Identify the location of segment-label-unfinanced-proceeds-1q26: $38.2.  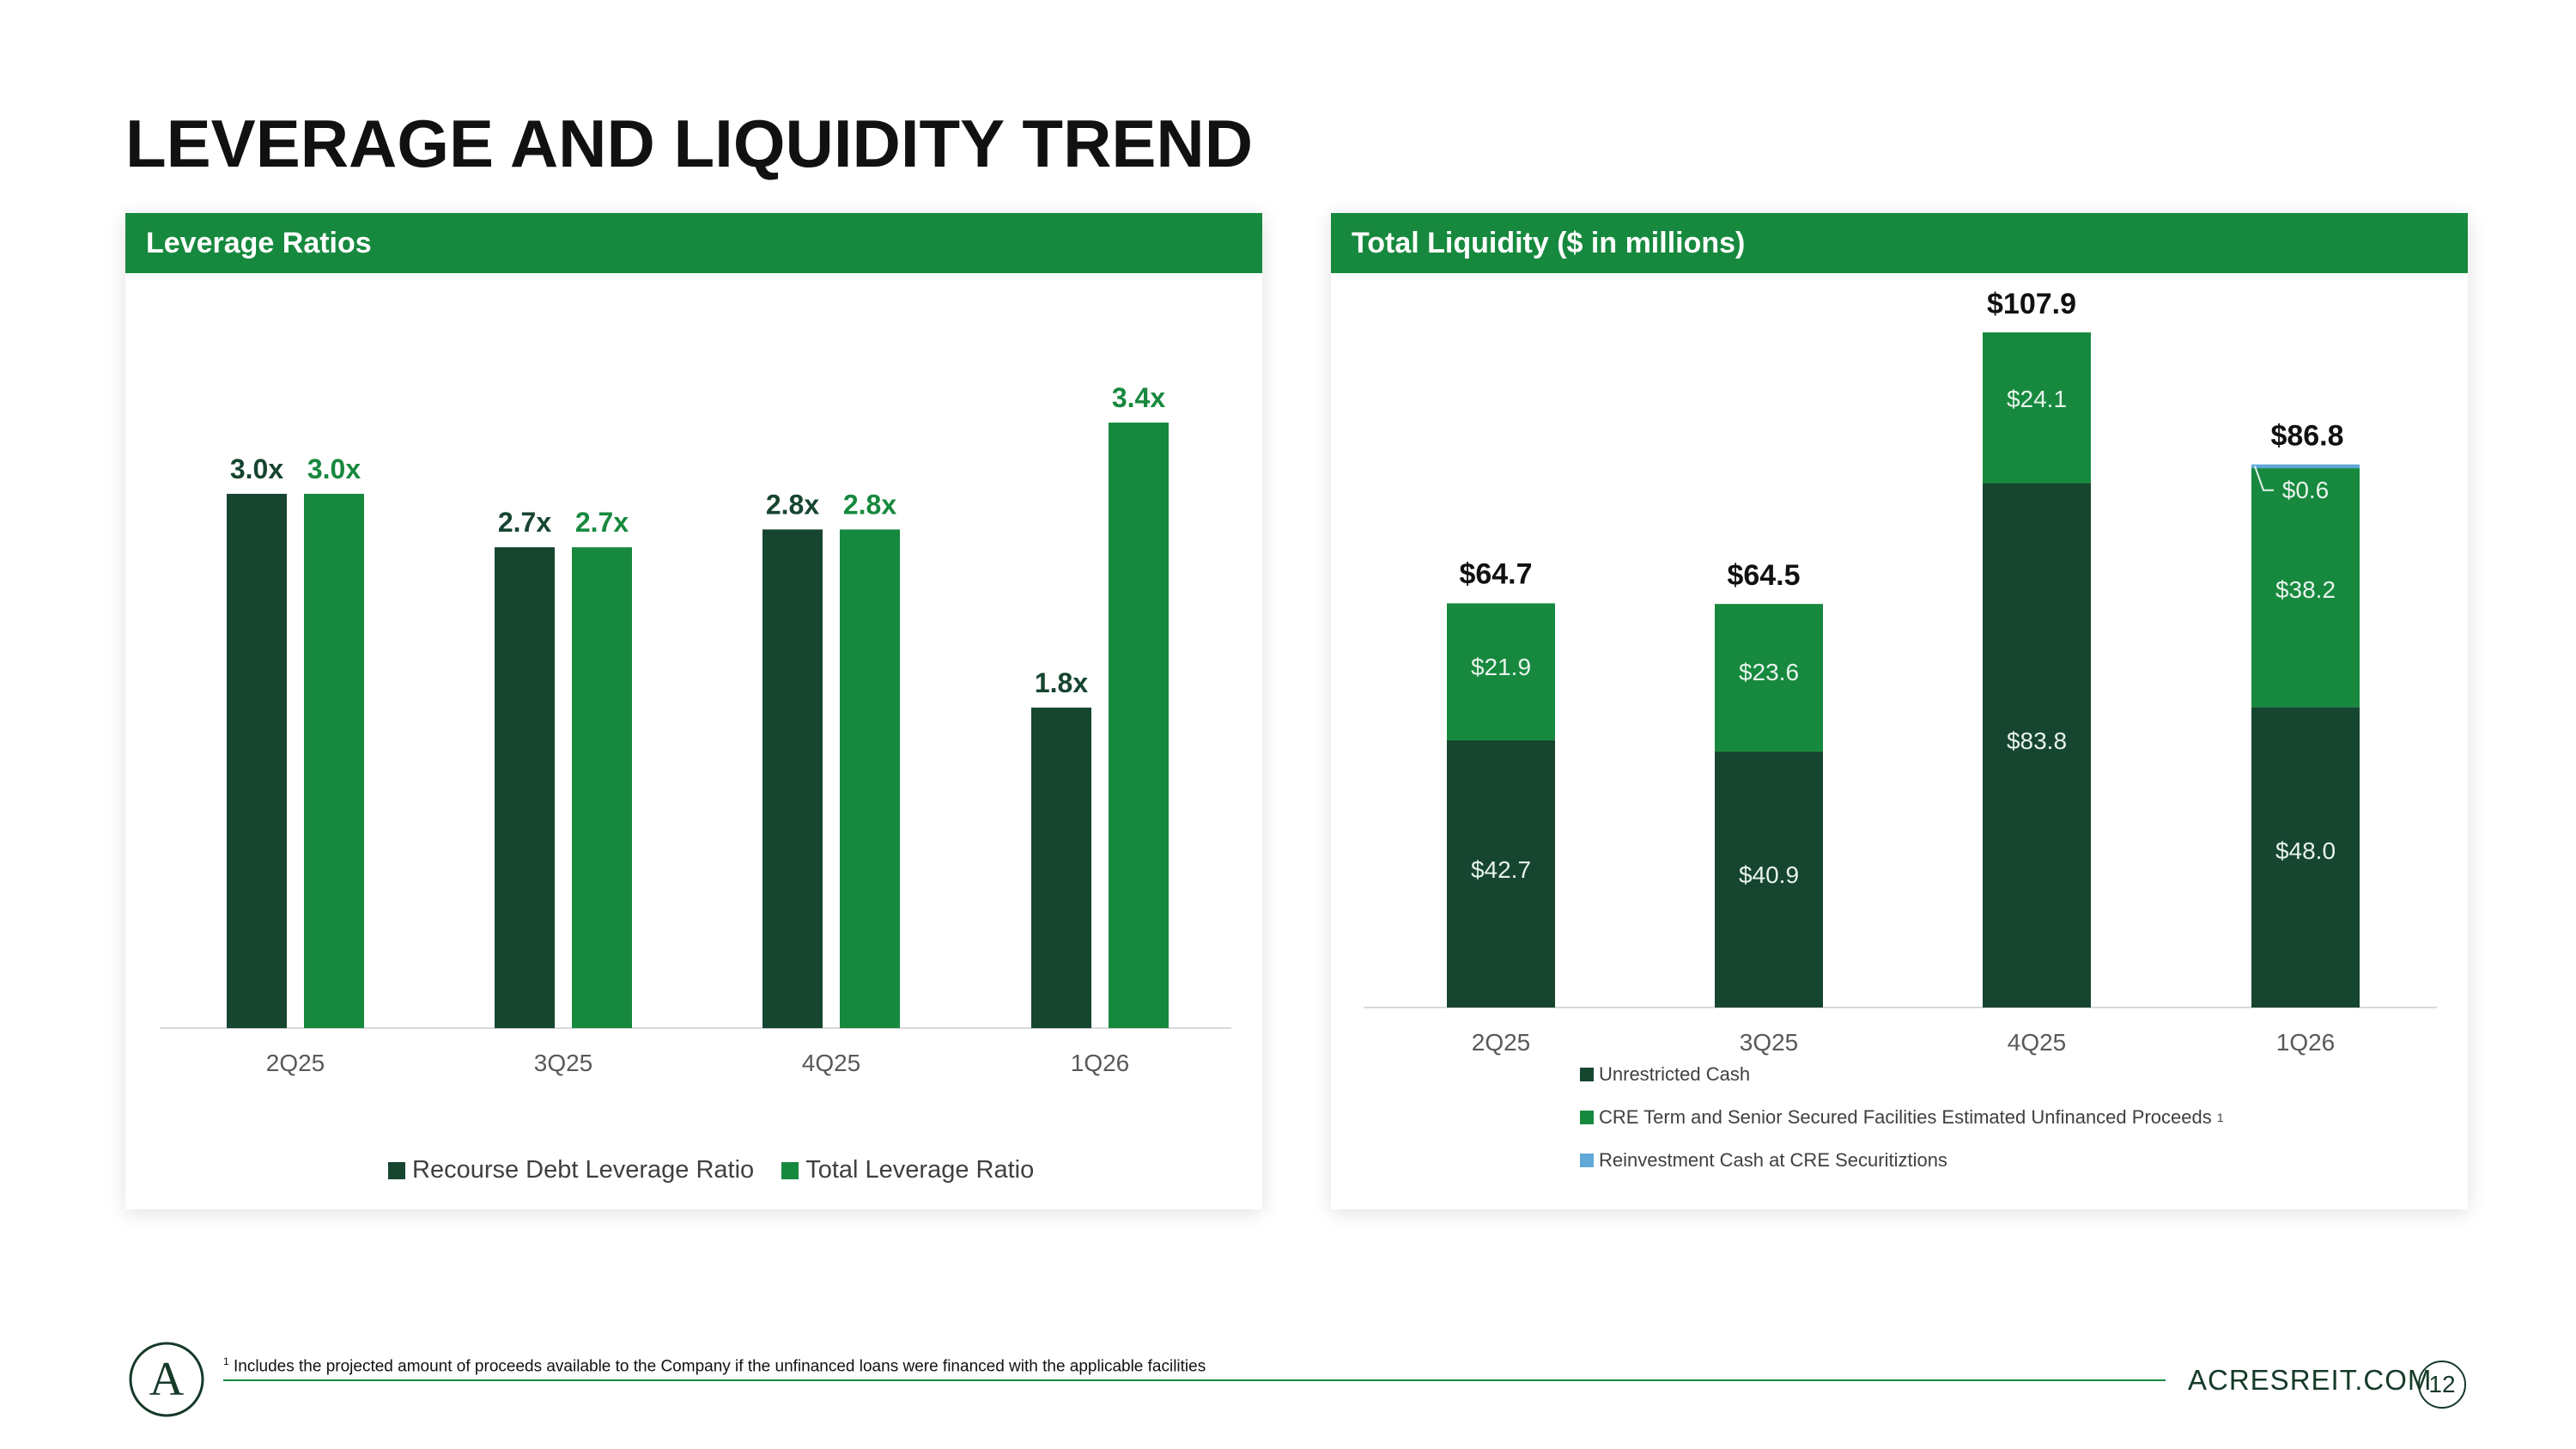
(2305, 589).